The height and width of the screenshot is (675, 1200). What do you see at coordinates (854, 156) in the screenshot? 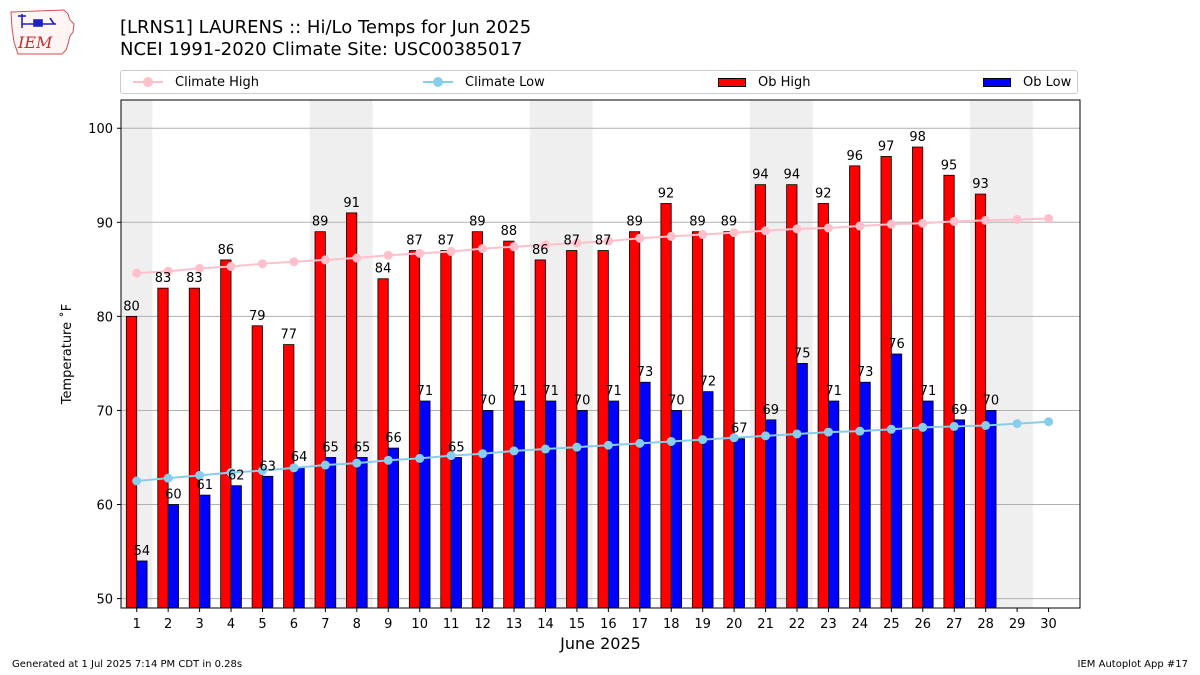
I see `ob-high-value-label: 96` at bounding box center [854, 156].